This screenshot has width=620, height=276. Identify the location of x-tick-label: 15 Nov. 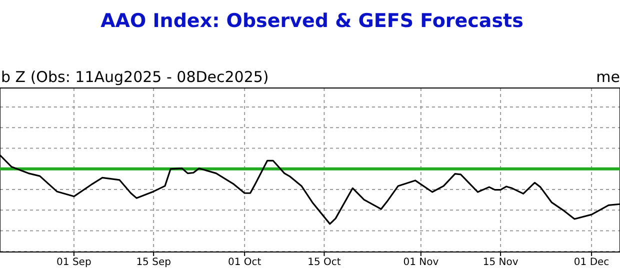
(500, 262).